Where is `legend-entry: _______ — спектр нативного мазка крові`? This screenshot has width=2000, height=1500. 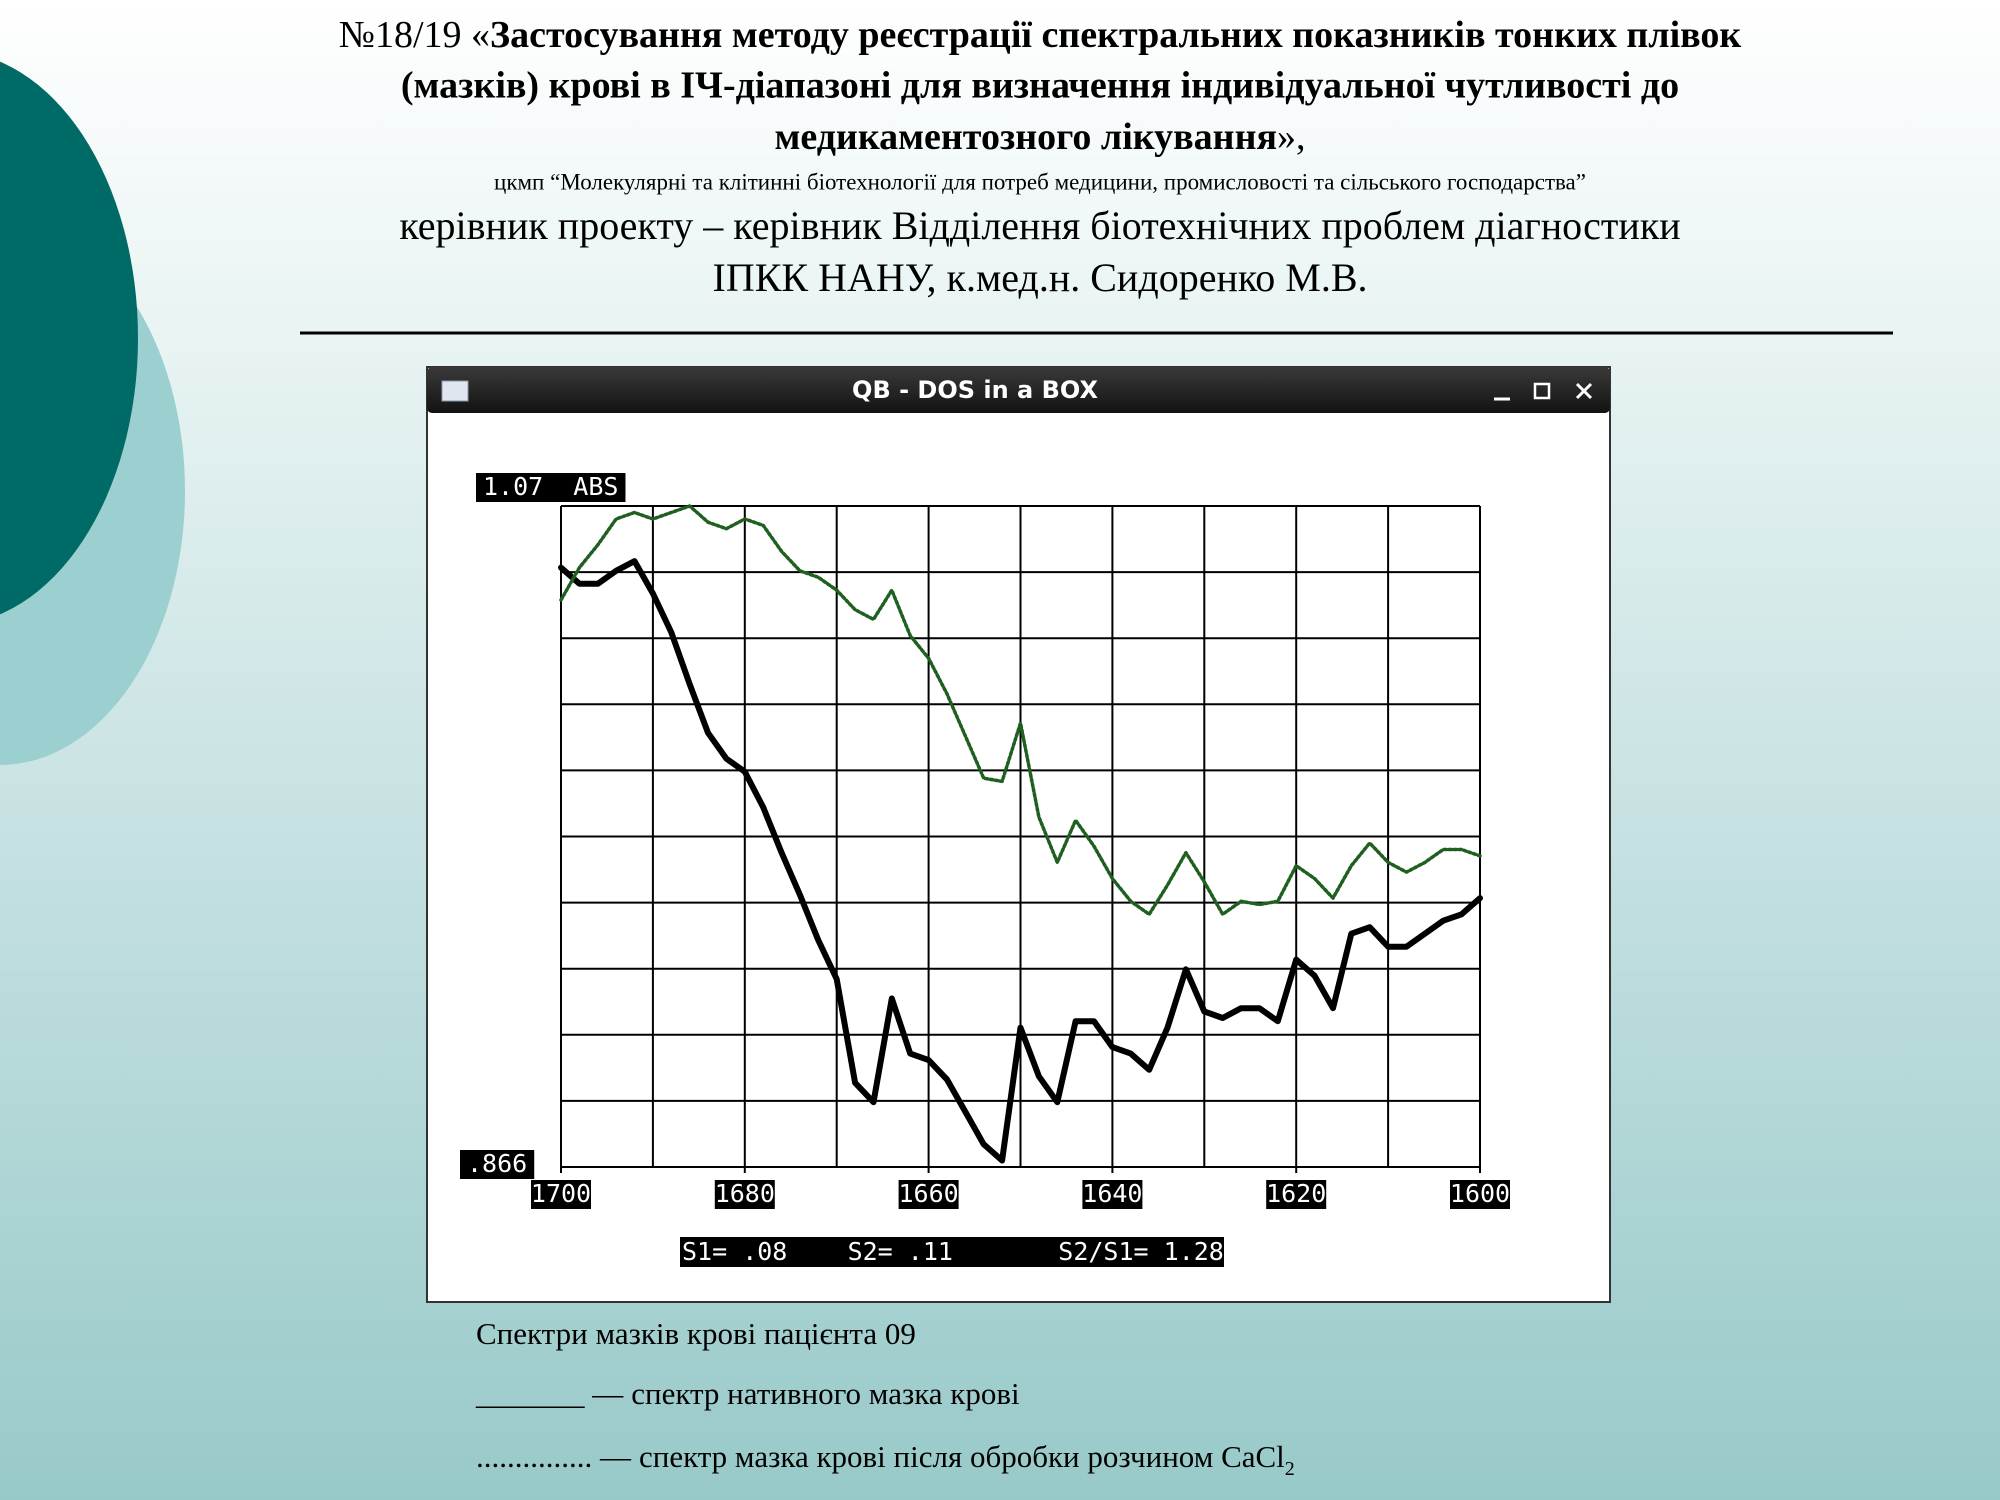 legend-entry: _______ — спектр нативного мазка крові is located at coordinates (747, 1393).